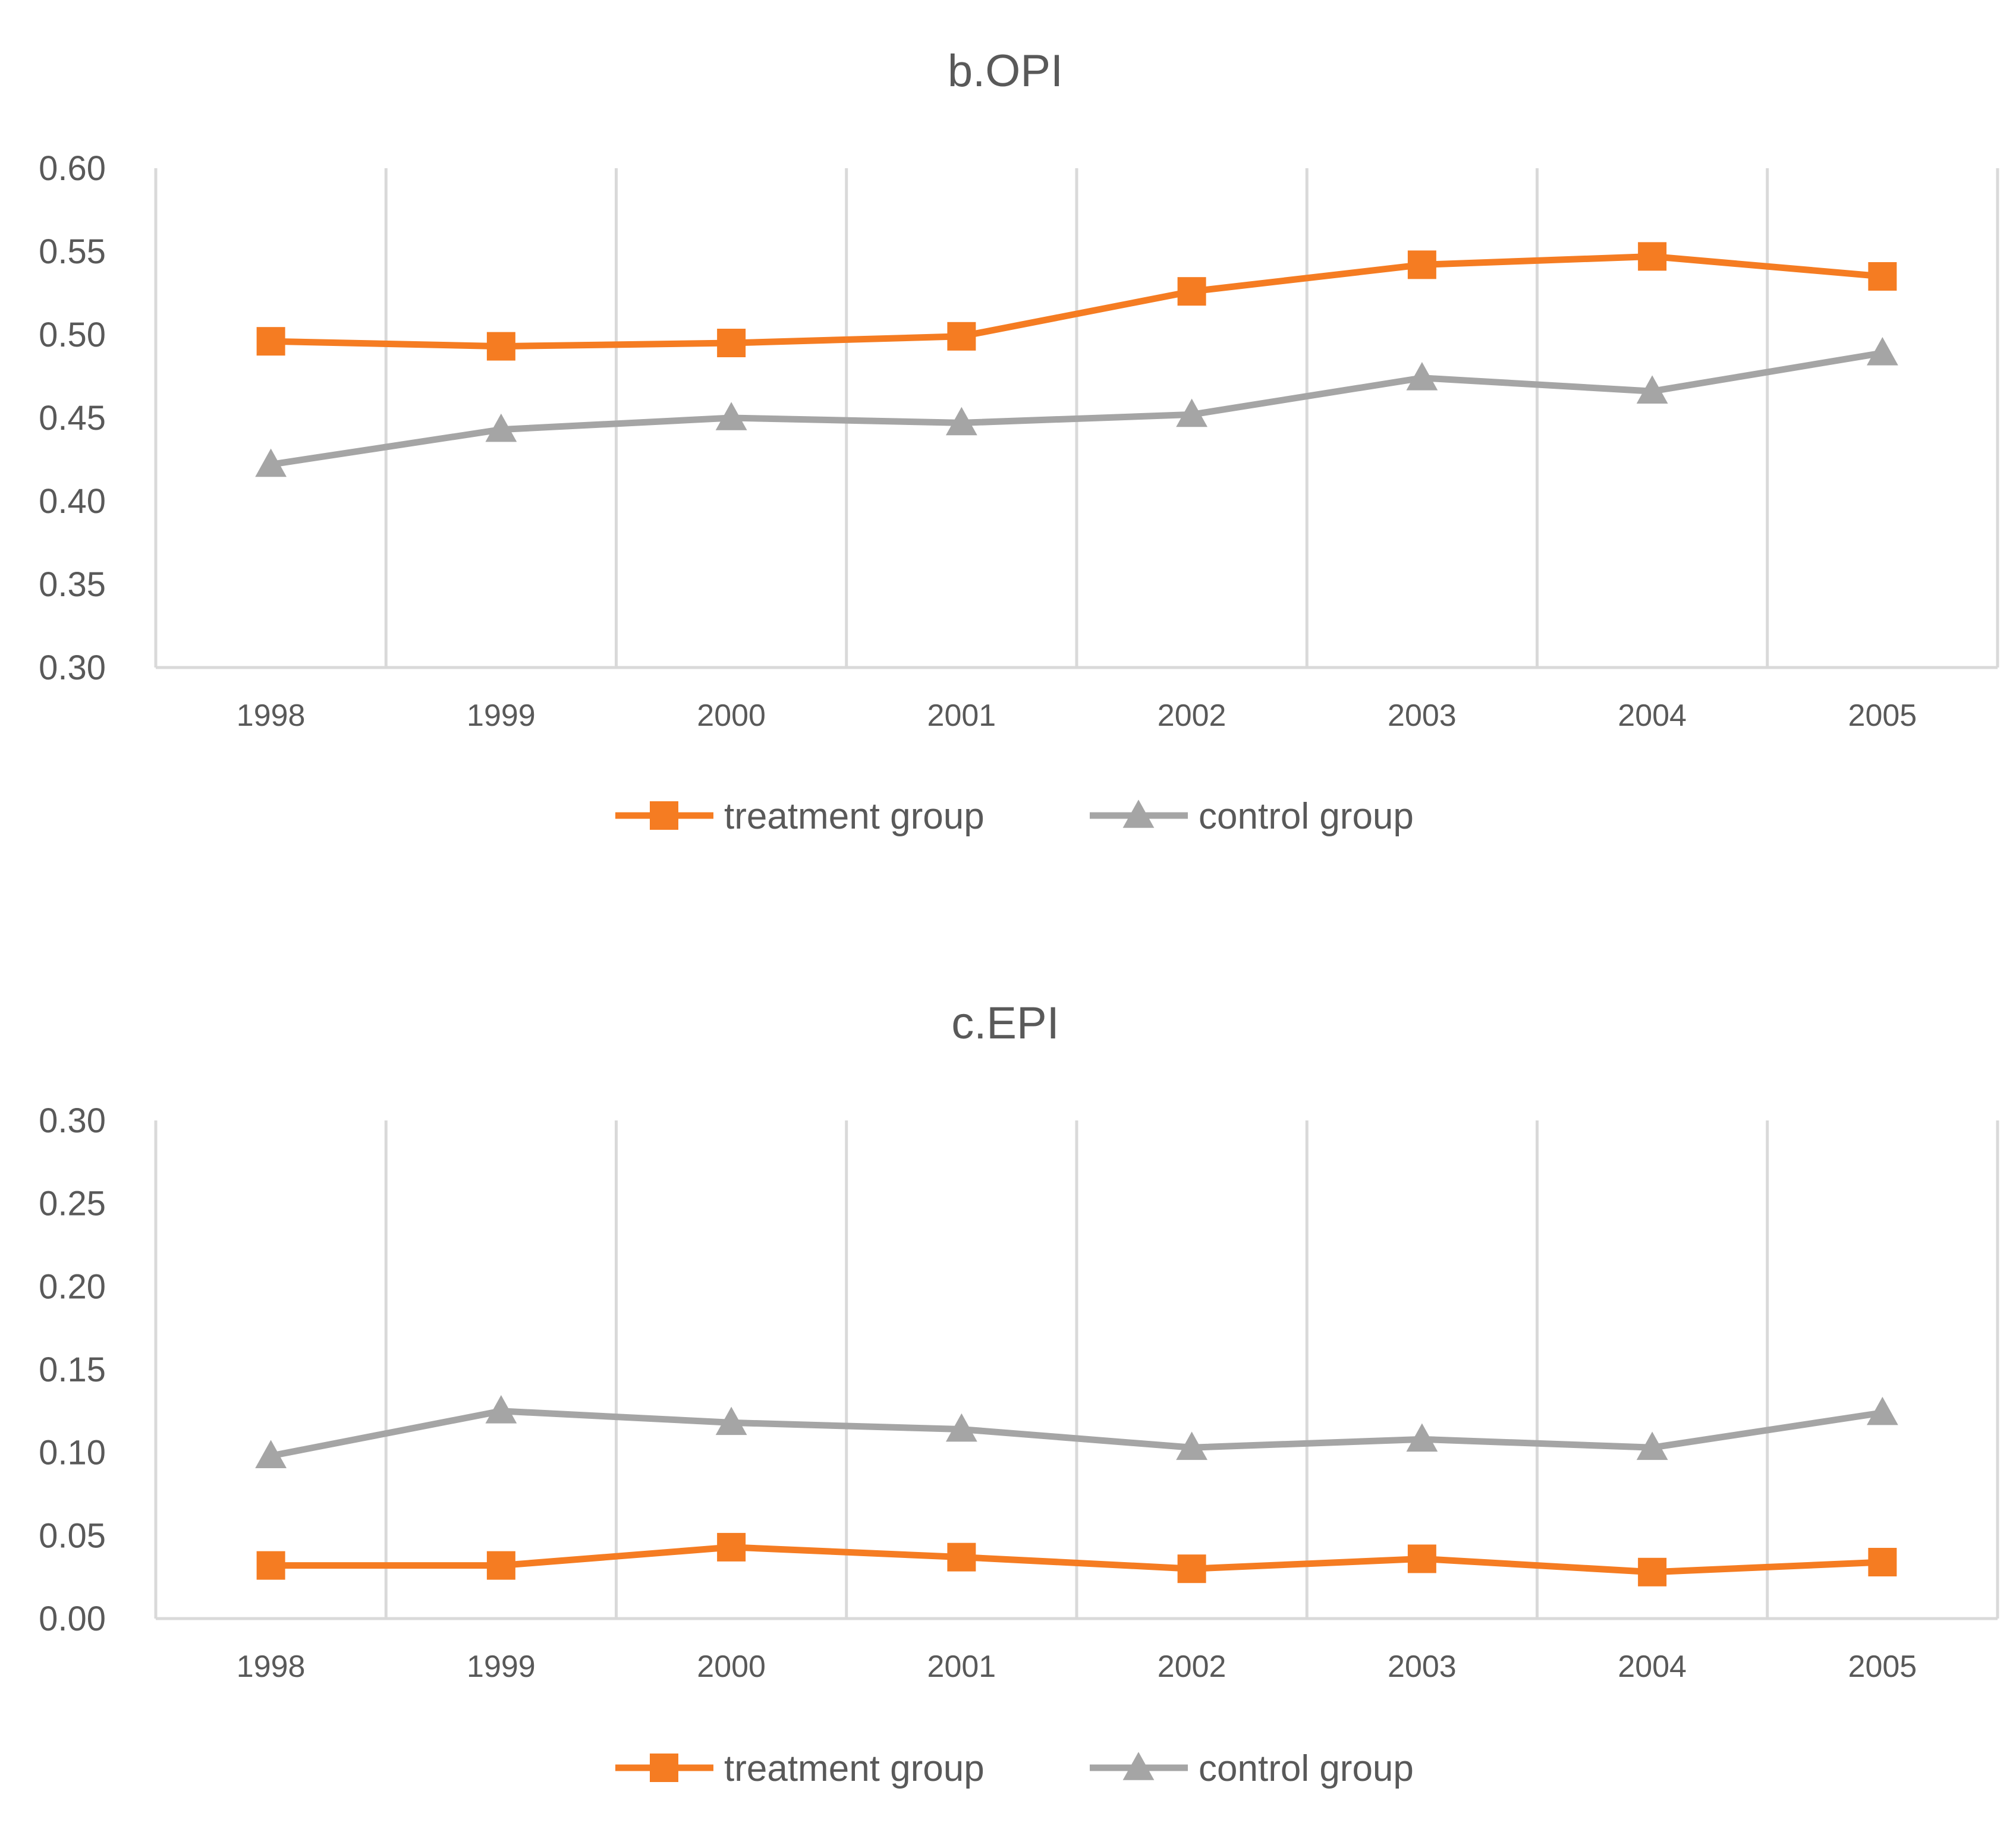  Describe the element at coordinates (72, 1287) in the screenshot. I see `y-tick-label: 0.20` at that location.